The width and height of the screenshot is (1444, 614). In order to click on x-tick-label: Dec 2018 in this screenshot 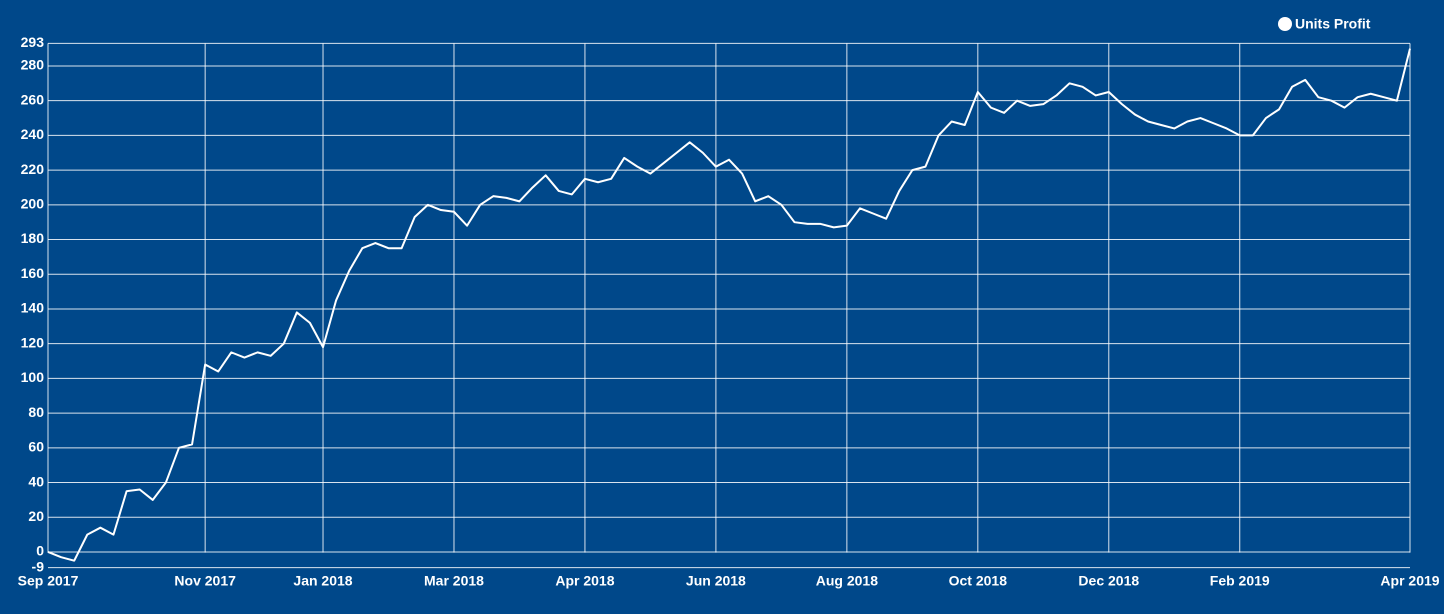, I will do `click(1108, 581)`.